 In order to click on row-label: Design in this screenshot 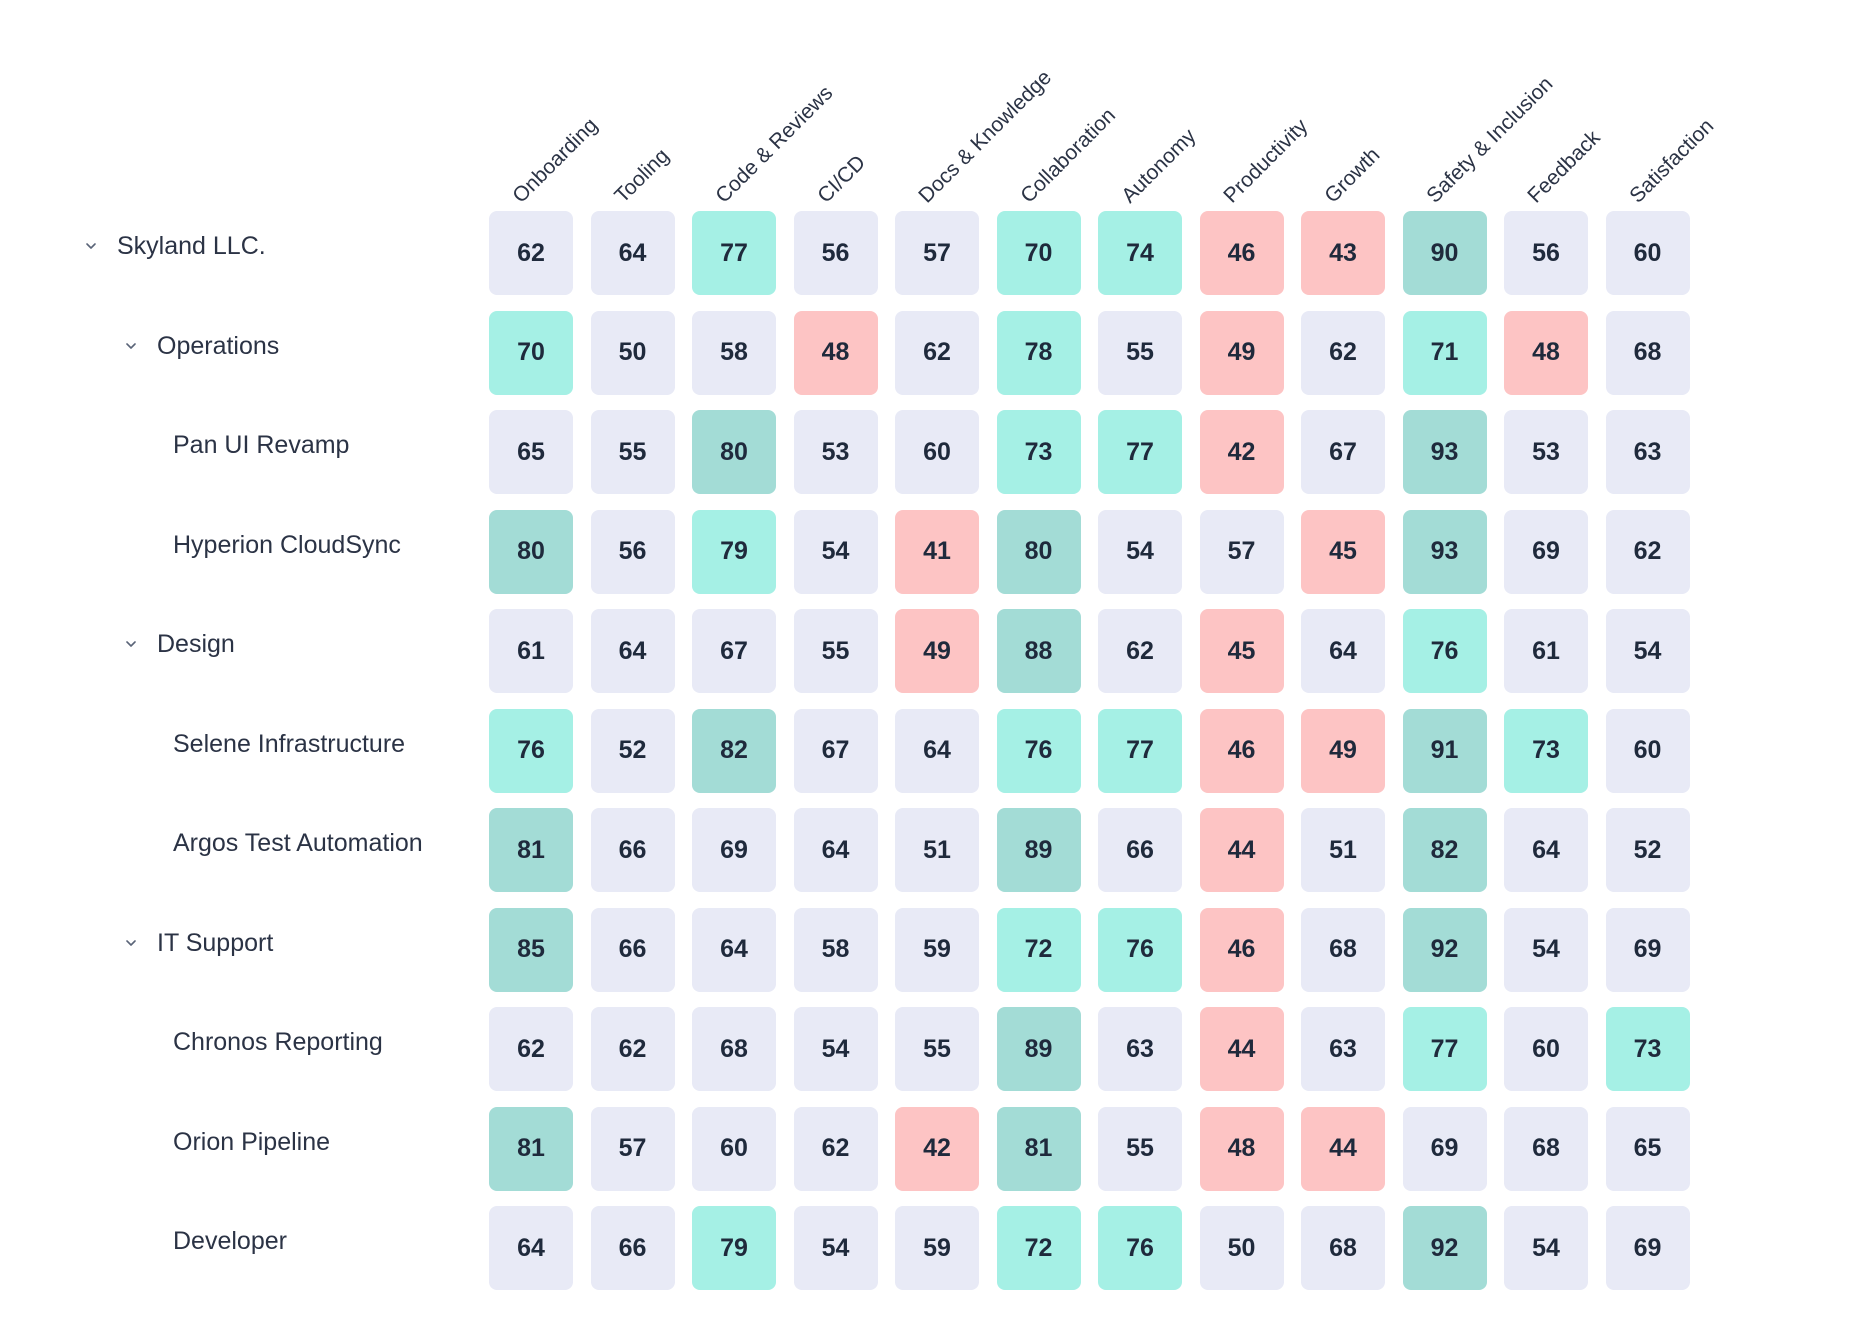, I will do `click(196, 644)`.